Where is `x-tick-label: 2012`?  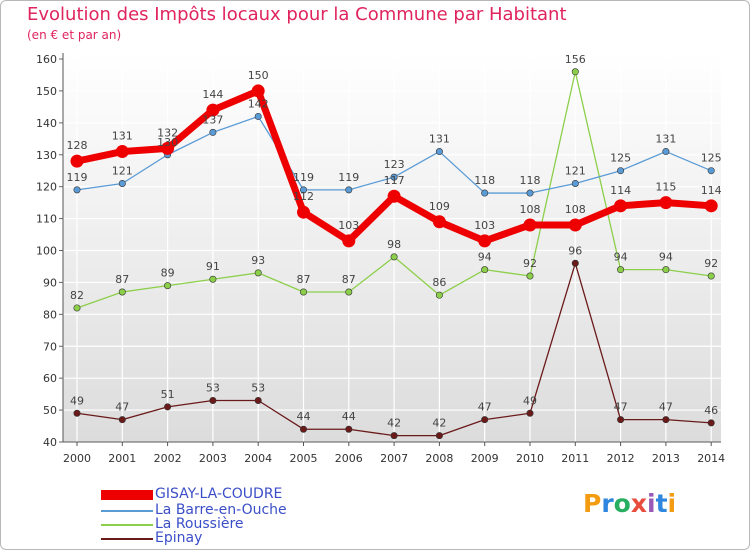
x-tick-label: 2012 is located at coordinates (621, 458).